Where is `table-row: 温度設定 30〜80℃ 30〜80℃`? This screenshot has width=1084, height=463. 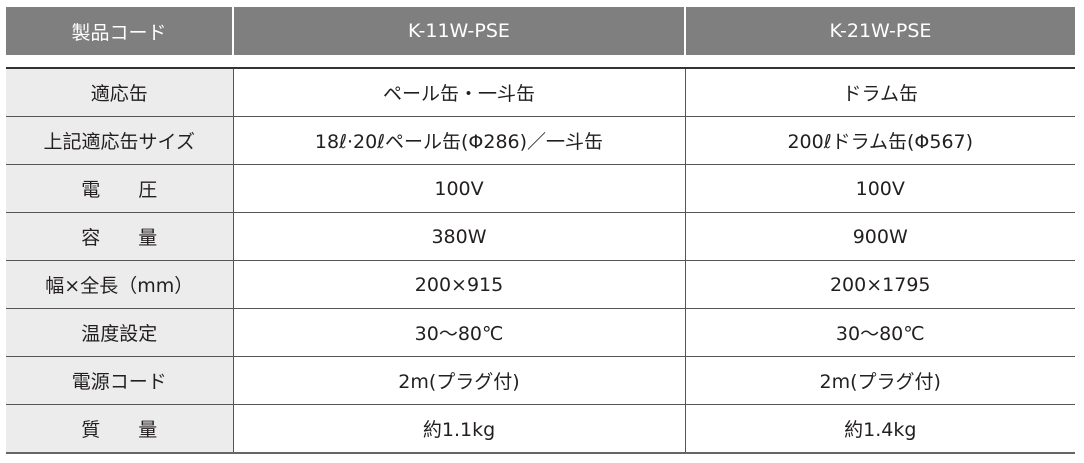
table-row: 温度設定 30〜80℃ 30〜80℃ is located at coordinates (540, 332).